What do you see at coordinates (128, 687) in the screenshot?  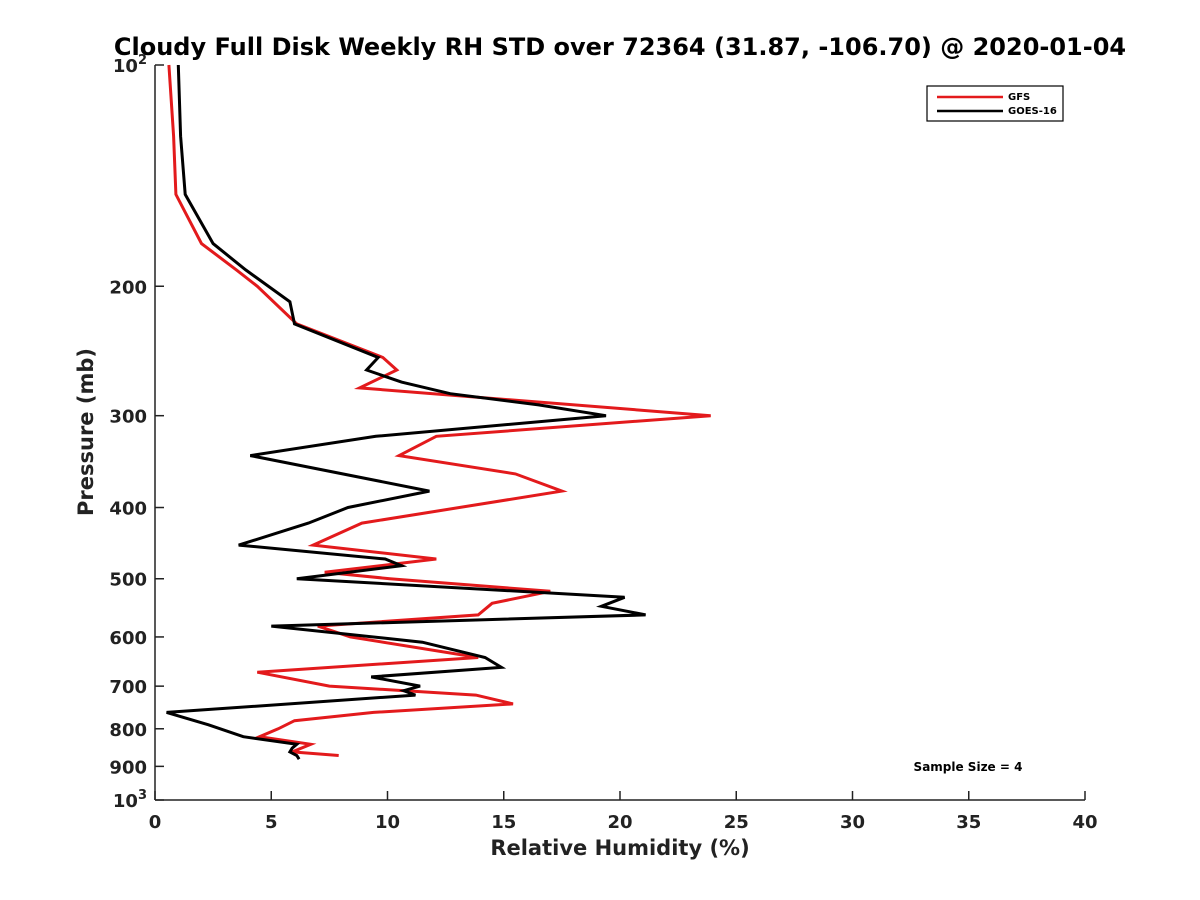 I see `y-tick-label: 700` at bounding box center [128, 687].